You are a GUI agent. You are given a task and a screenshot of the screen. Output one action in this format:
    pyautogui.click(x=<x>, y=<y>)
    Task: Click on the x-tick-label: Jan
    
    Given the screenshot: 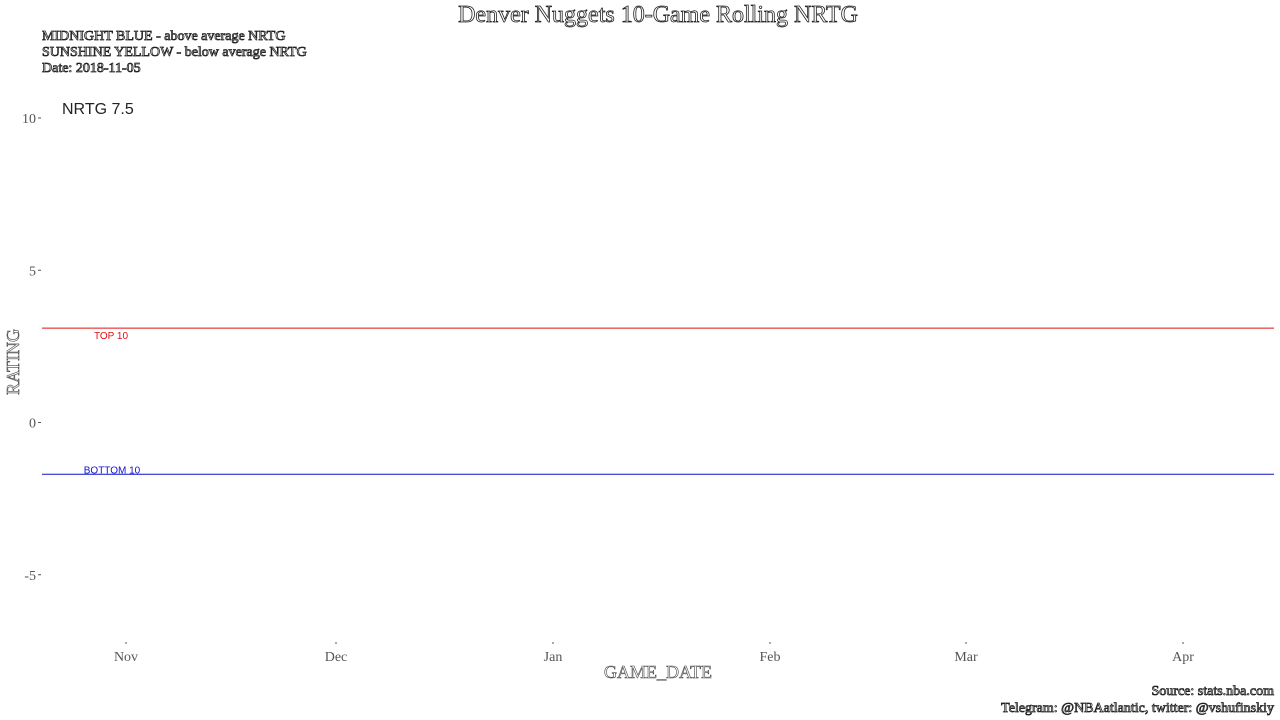 What is the action you would take?
    pyautogui.click(x=553, y=657)
    